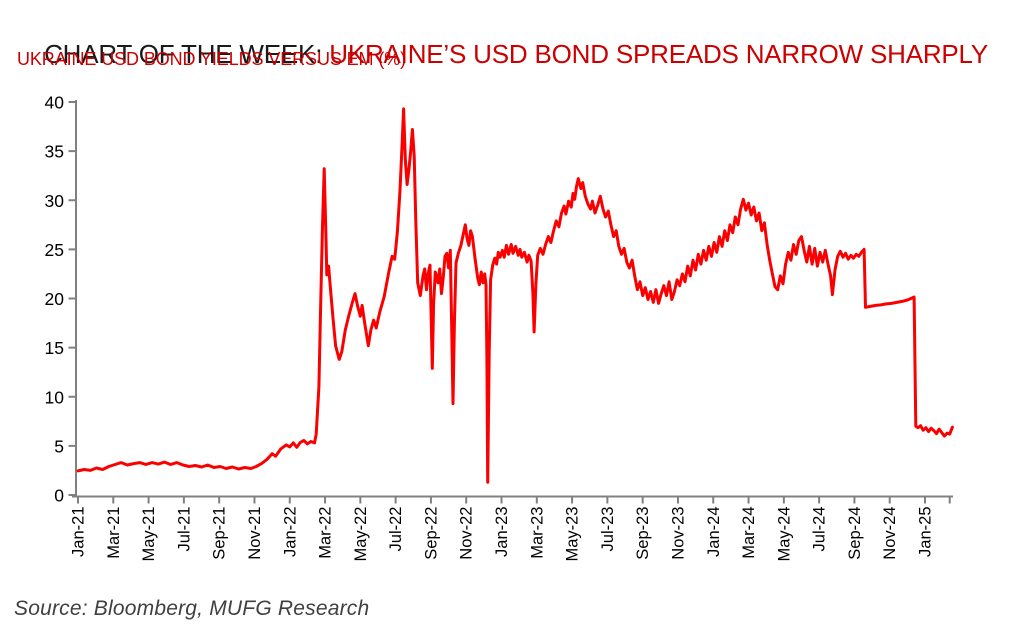 The height and width of the screenshot is (642, 1022). What do you see at coordinates (926, 532) in the screenshot?
I see `x-tick-label: Jan-25` at bounding box center [926, 532].